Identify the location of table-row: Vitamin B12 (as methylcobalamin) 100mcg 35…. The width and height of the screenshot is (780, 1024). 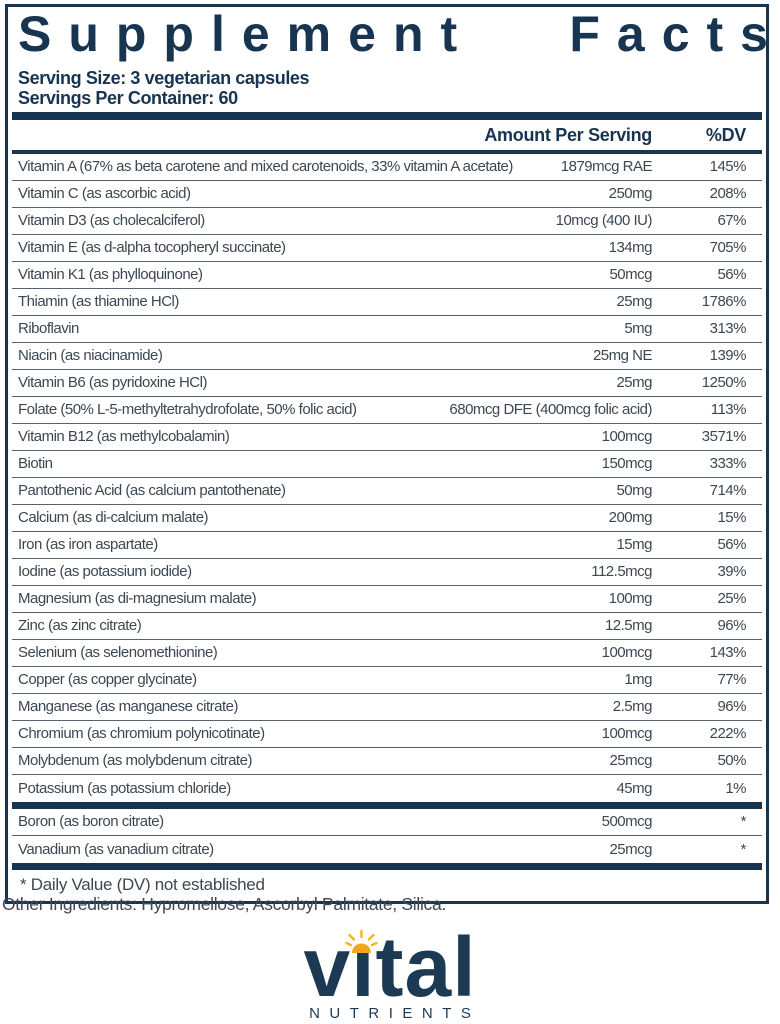
(387, 437).